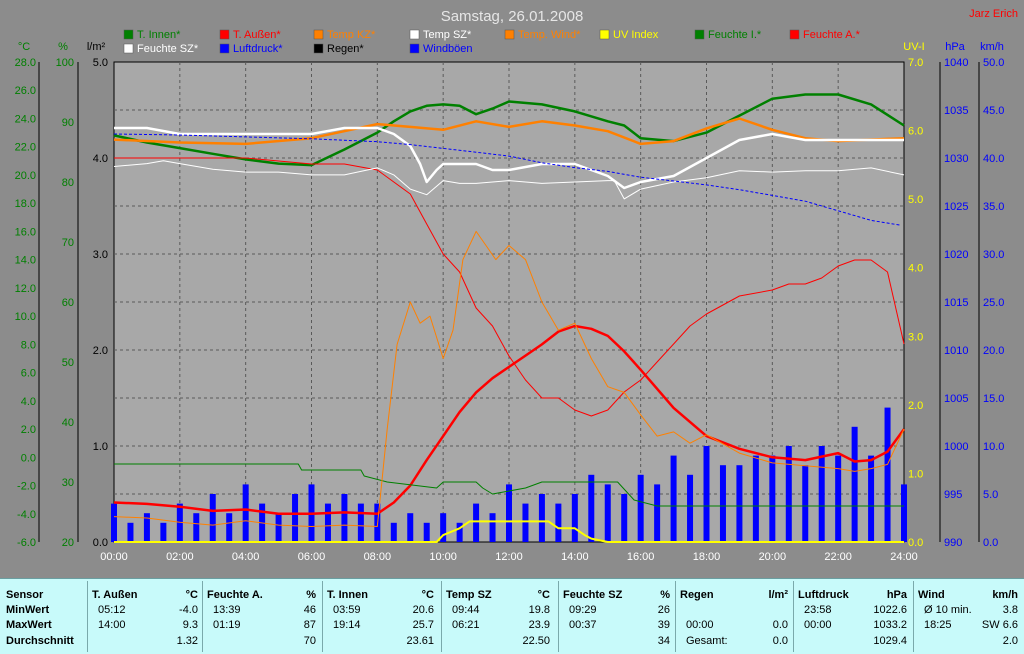  What do you see at coordinates (838, 557) in the screenshot?
I see `x-tick-label: 22:00` at bounding box center [838, 557].